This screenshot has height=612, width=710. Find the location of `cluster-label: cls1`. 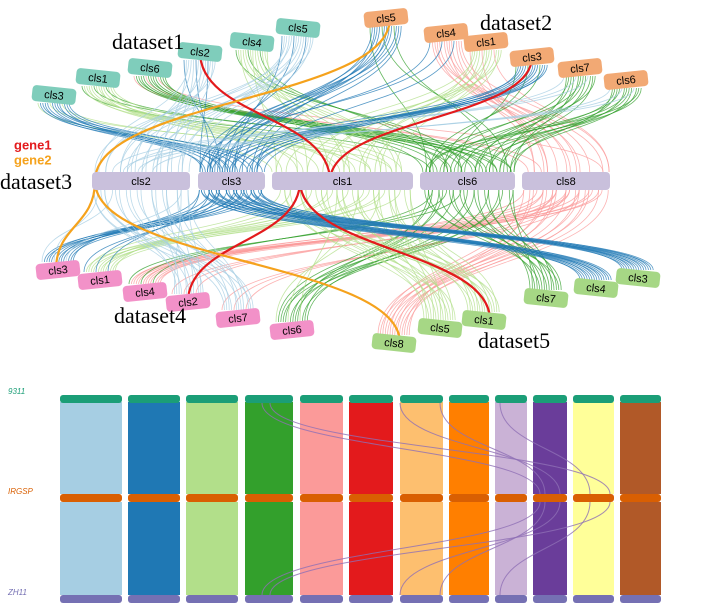

cluster-label: cls1 is located at coordinates (486, 43).